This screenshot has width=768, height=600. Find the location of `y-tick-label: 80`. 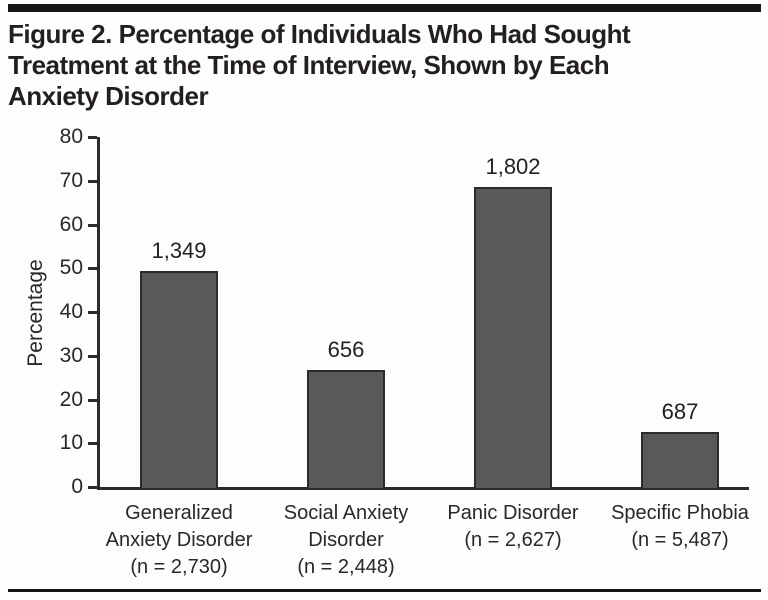

y-tick-label: 80 is located at coordinates (71, 136).